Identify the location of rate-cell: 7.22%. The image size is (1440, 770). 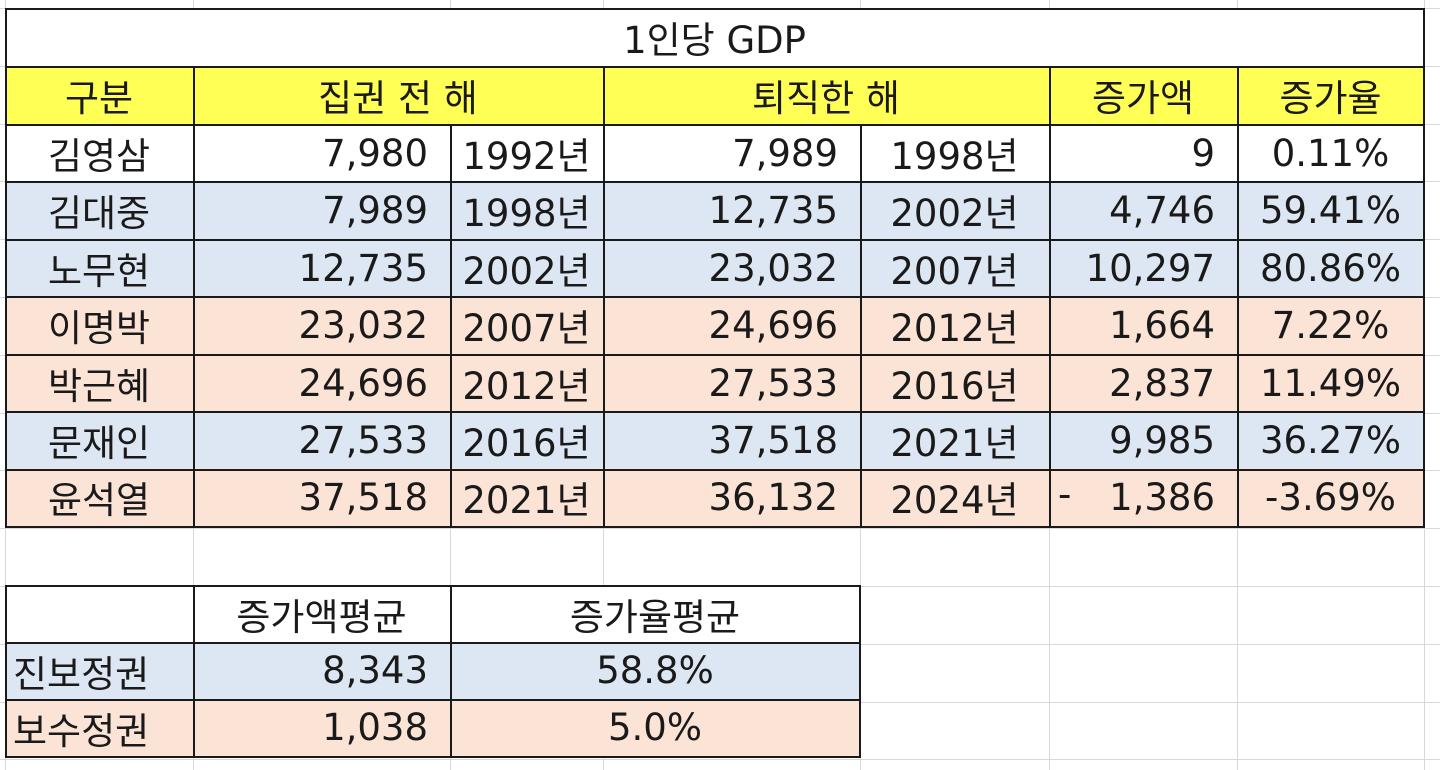
(1330, 325).